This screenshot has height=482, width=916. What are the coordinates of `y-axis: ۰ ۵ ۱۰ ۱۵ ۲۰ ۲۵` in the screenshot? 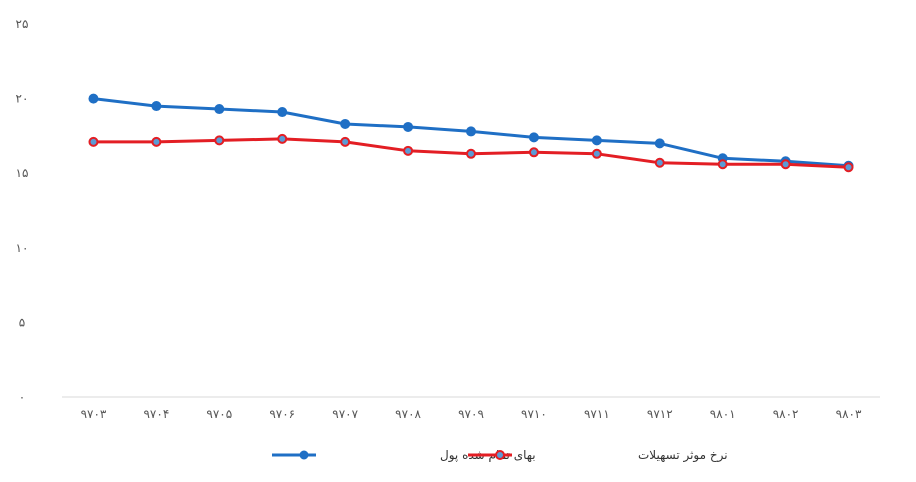 It's located at (22, 210).